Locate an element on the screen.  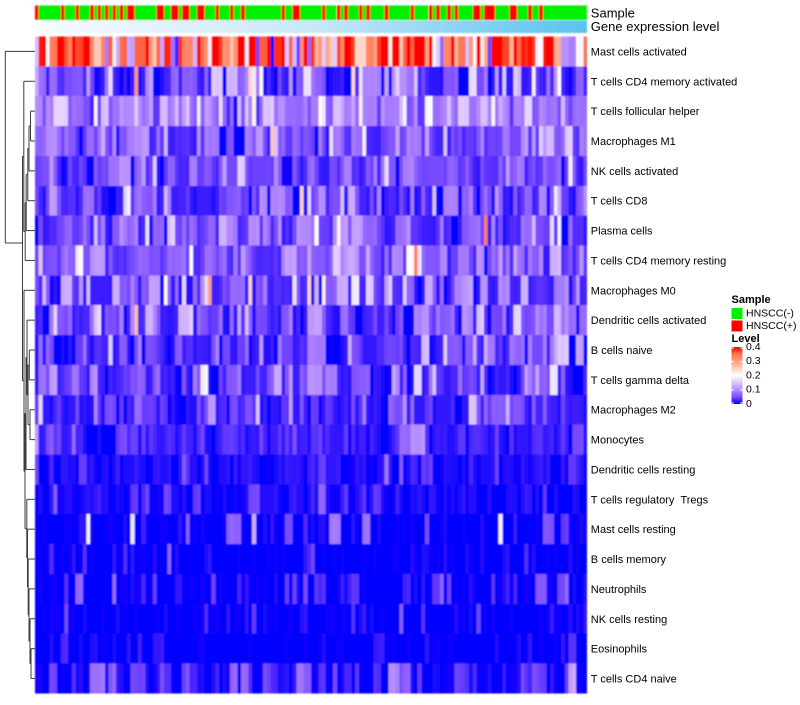
svg-text: Macrophages M2 is located at coordinates (633, 411).